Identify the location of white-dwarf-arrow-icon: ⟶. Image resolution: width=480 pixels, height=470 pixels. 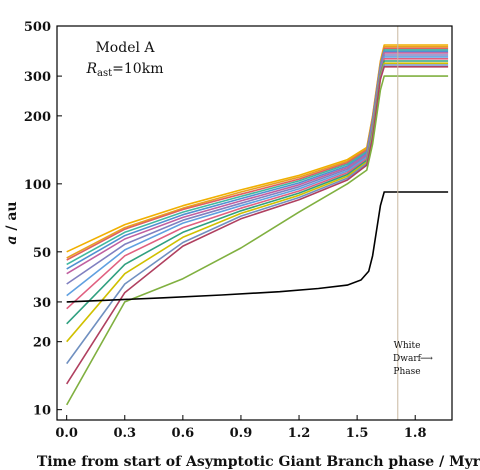
(426, 359).